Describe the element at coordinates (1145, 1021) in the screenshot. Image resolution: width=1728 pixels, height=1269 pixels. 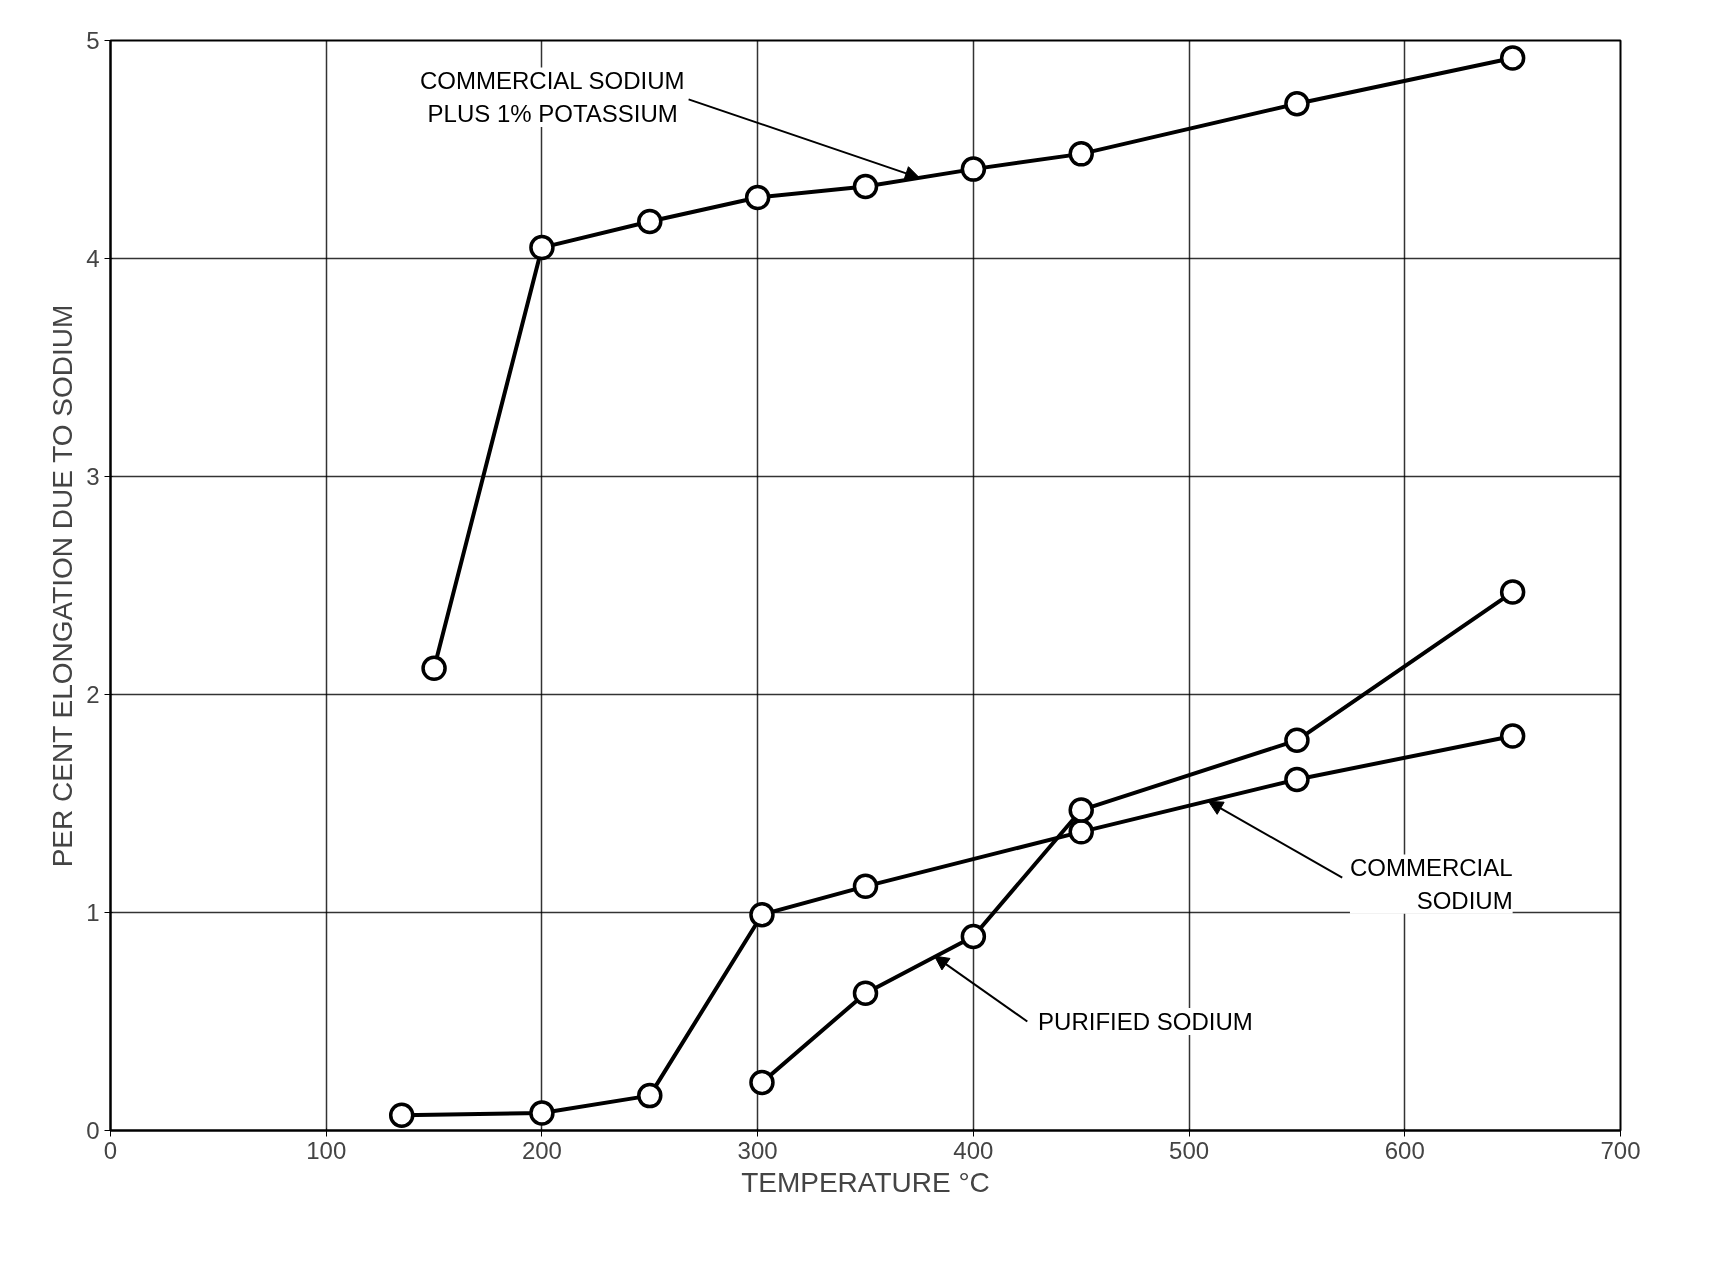
I see `annotation: PURIFIED SODIUM` at that location.